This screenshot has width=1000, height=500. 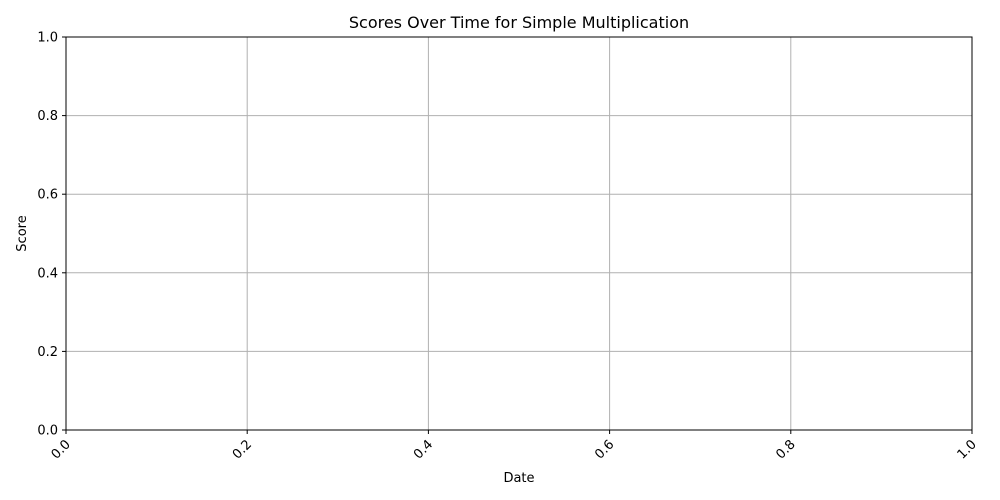 I want to click on x-tick-label: 0.0, so click(x=61, y=449).